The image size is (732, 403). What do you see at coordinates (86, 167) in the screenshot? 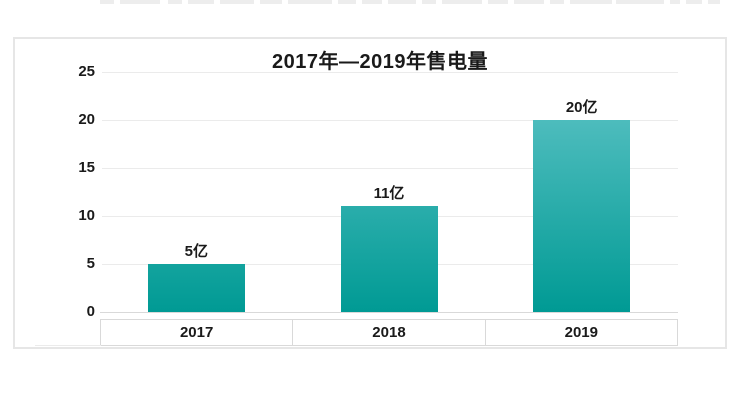
I see `y-tick-label-15: 15` at bounding box center [86, 167].